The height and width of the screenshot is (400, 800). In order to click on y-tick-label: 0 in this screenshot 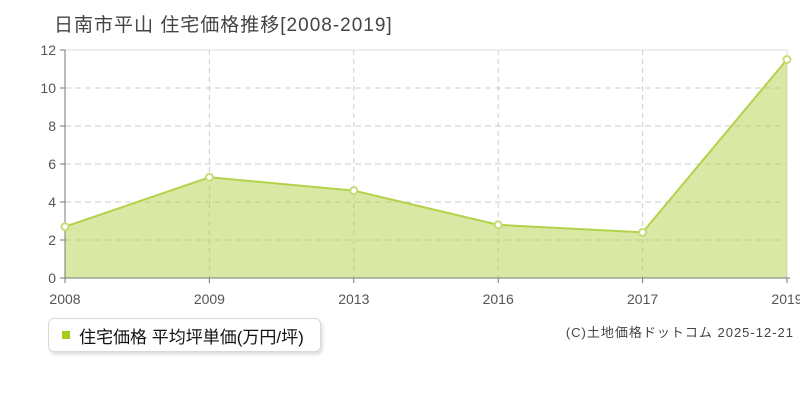, I will do `click(52, 278)`.